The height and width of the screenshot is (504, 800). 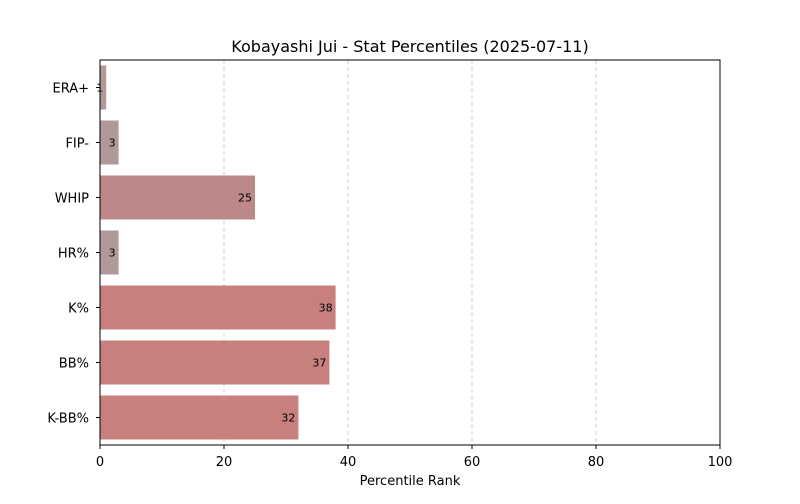 I want to click on x-axis: 0 20 40 60 80 100, so click(x=414, y=457).